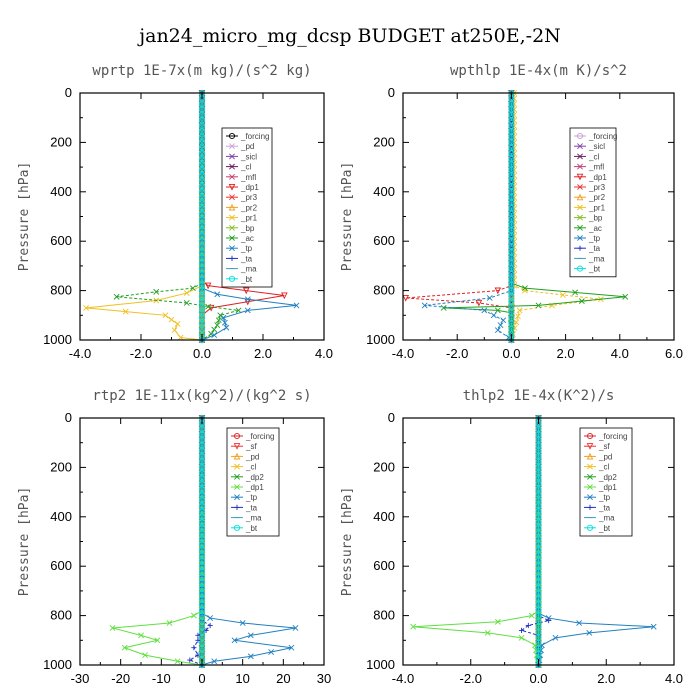 This screenshot has width=700, height=700. What do you see at coordinates (538, 541) in the screenshot?
I see `series-bt` at bounding box center [538, 541].